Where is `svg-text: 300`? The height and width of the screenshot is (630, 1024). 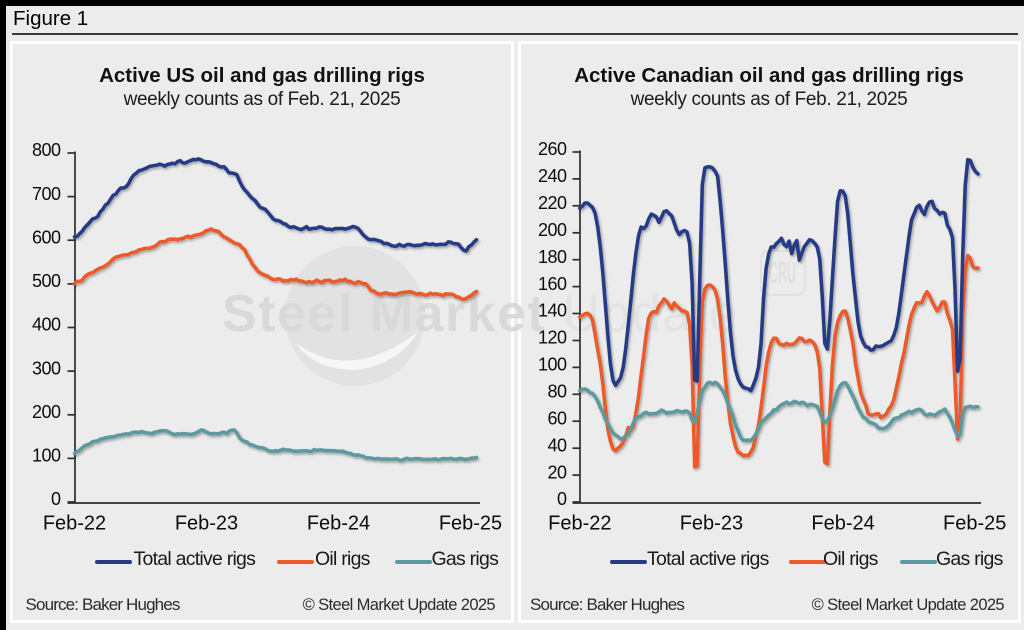
svg-text: 300 is located at coordinates (46, 368).